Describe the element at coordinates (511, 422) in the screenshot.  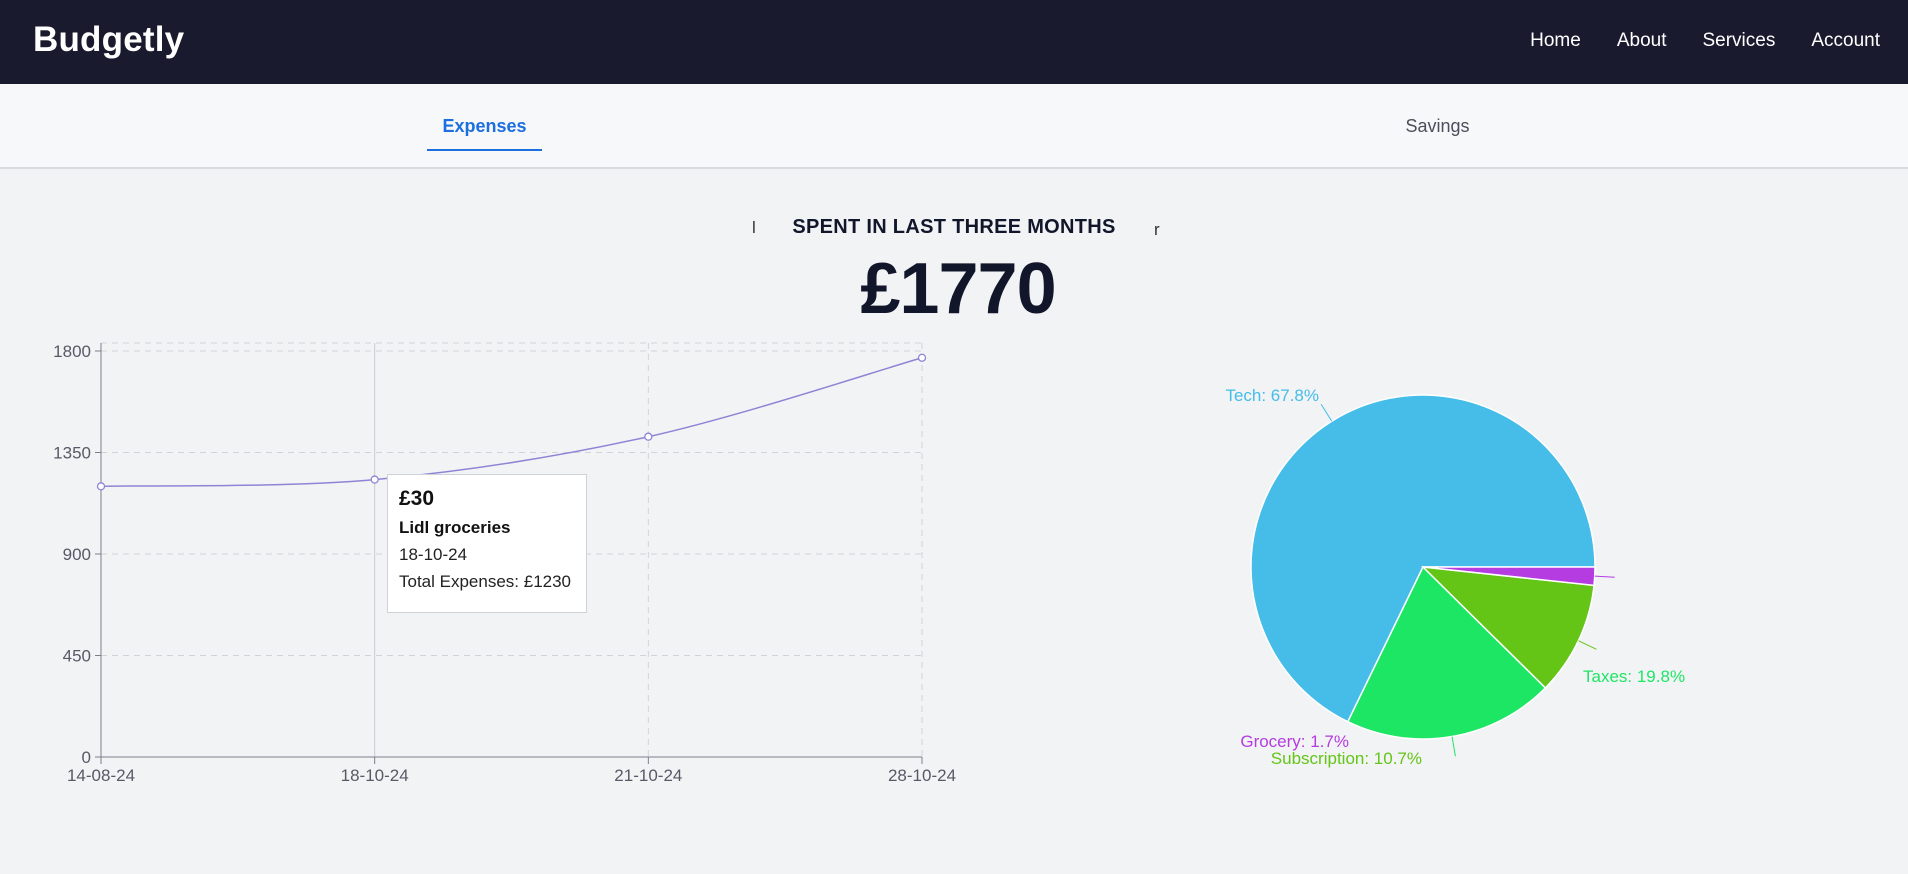
I see `expenses-series-line` at that location.